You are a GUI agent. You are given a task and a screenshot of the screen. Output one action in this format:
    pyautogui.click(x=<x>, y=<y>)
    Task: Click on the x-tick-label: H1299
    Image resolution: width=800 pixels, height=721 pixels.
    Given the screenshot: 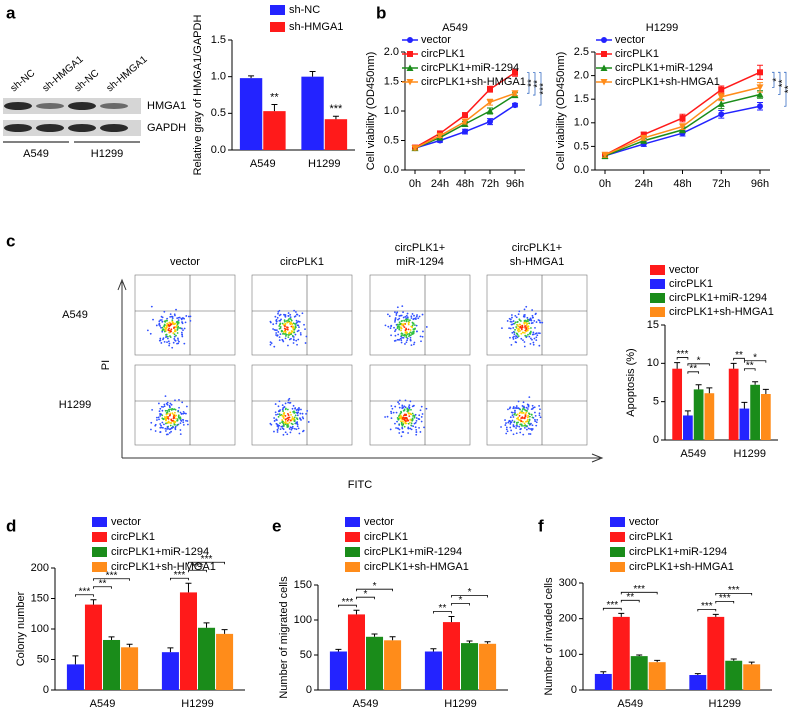 What is the action you would take?
    pyautogui.click(x=324, y=164)
    